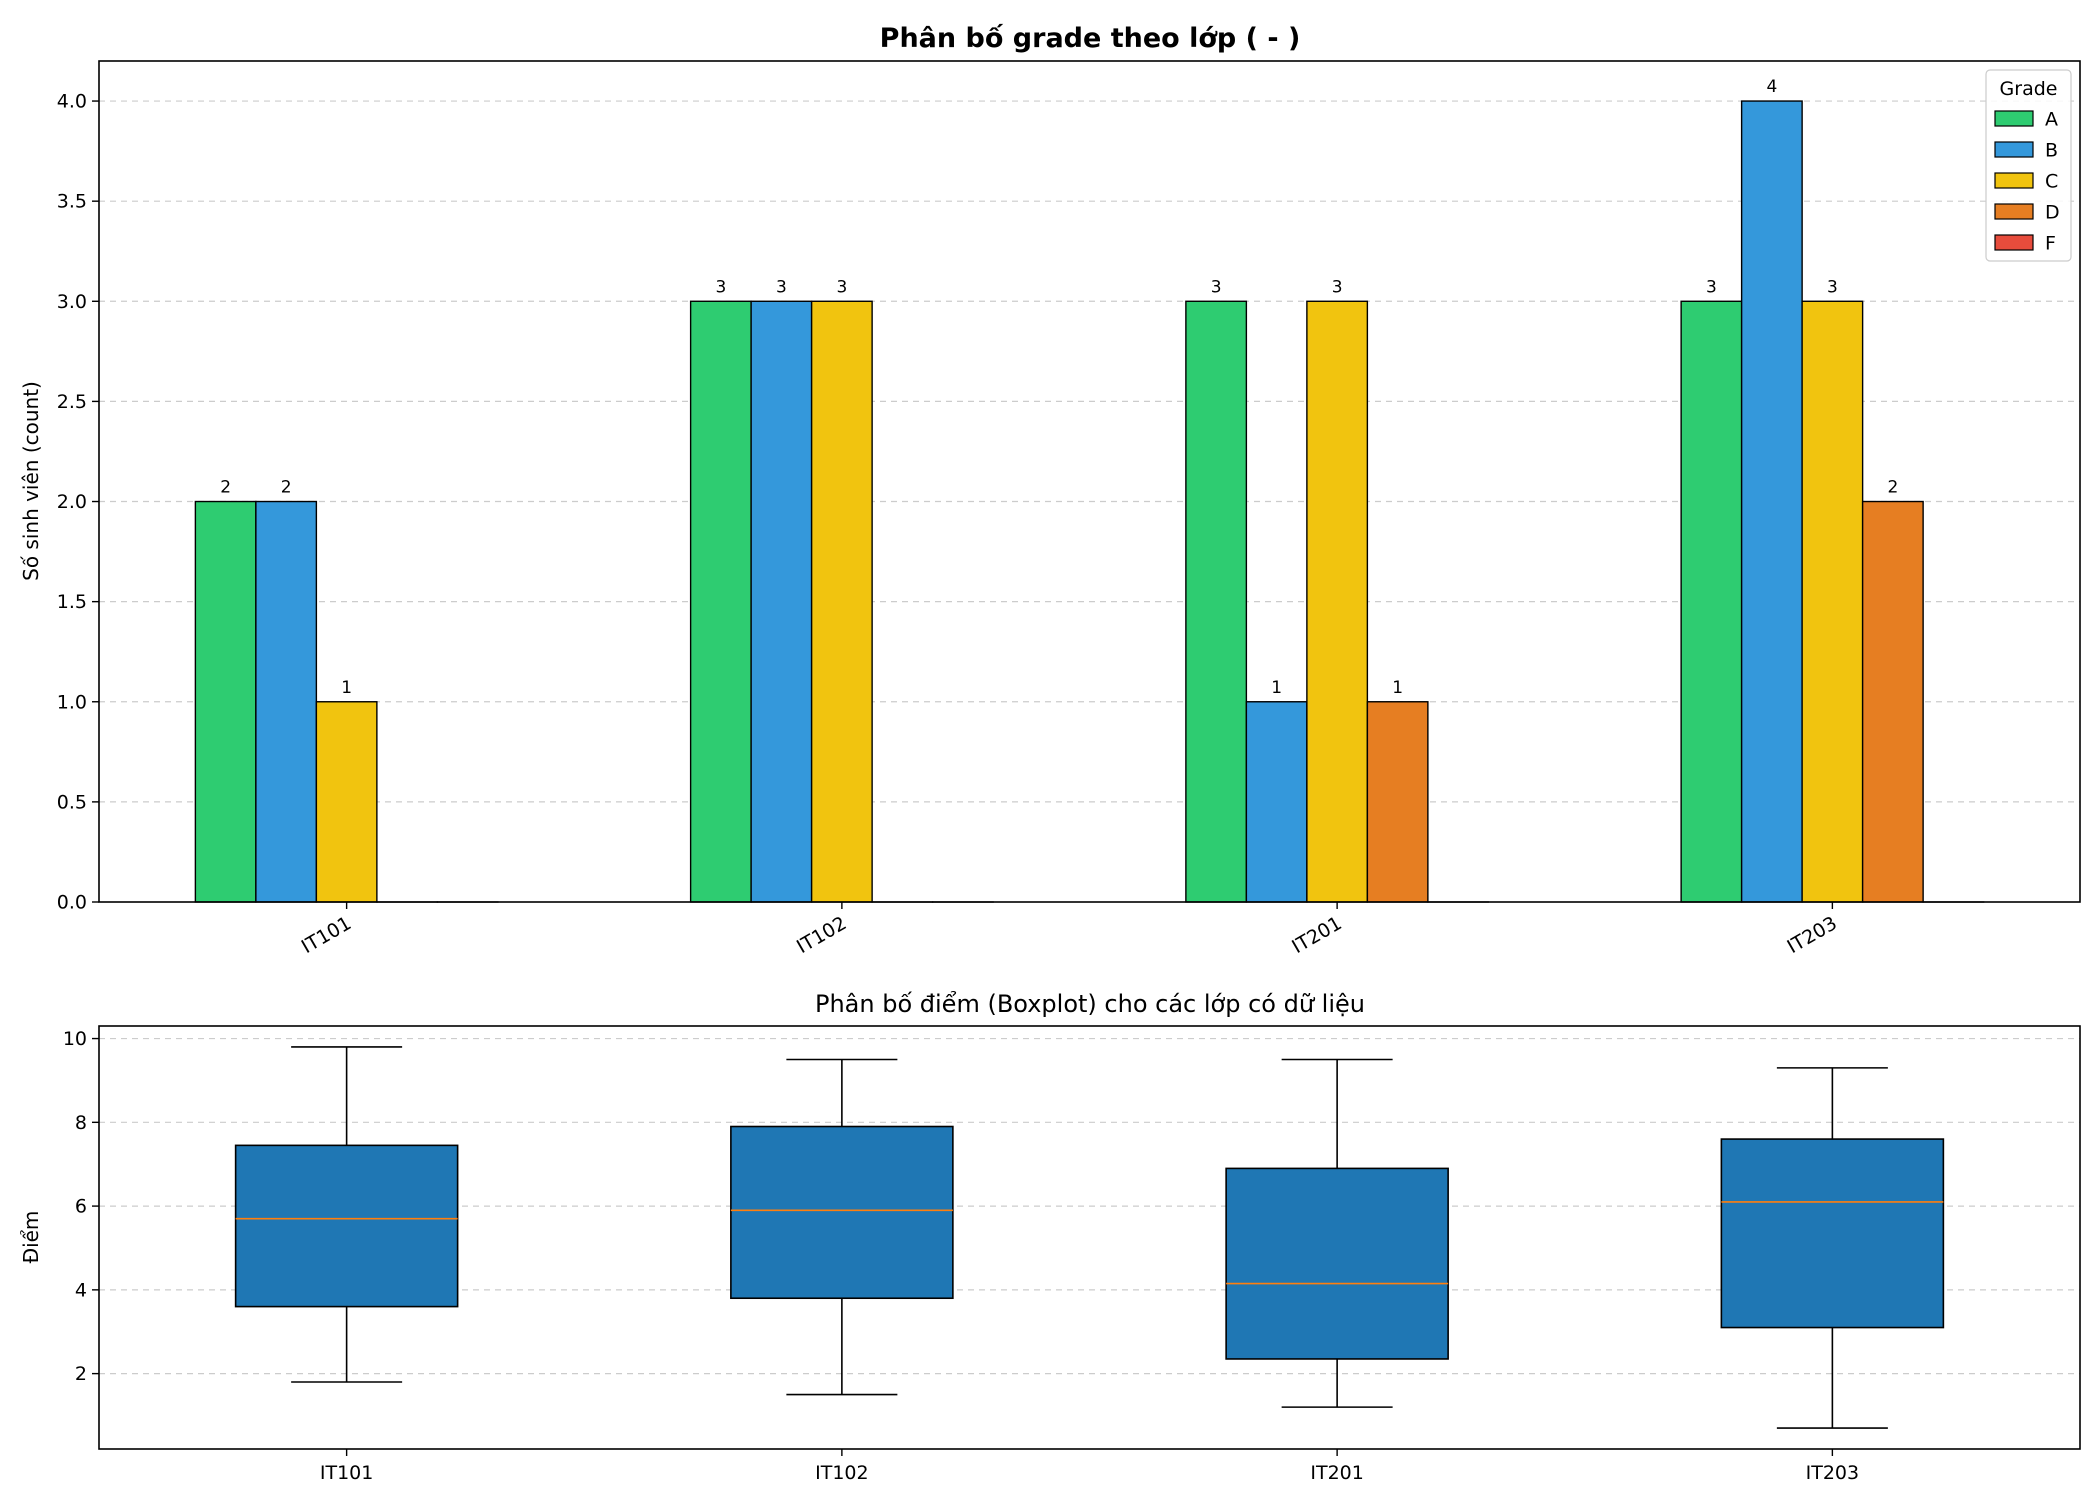 The height and width of the screenshot is (1505, 2100). Describe the element at coordinates (842, 601) in the screenshot. I see `bar-IT102-C` at that location.